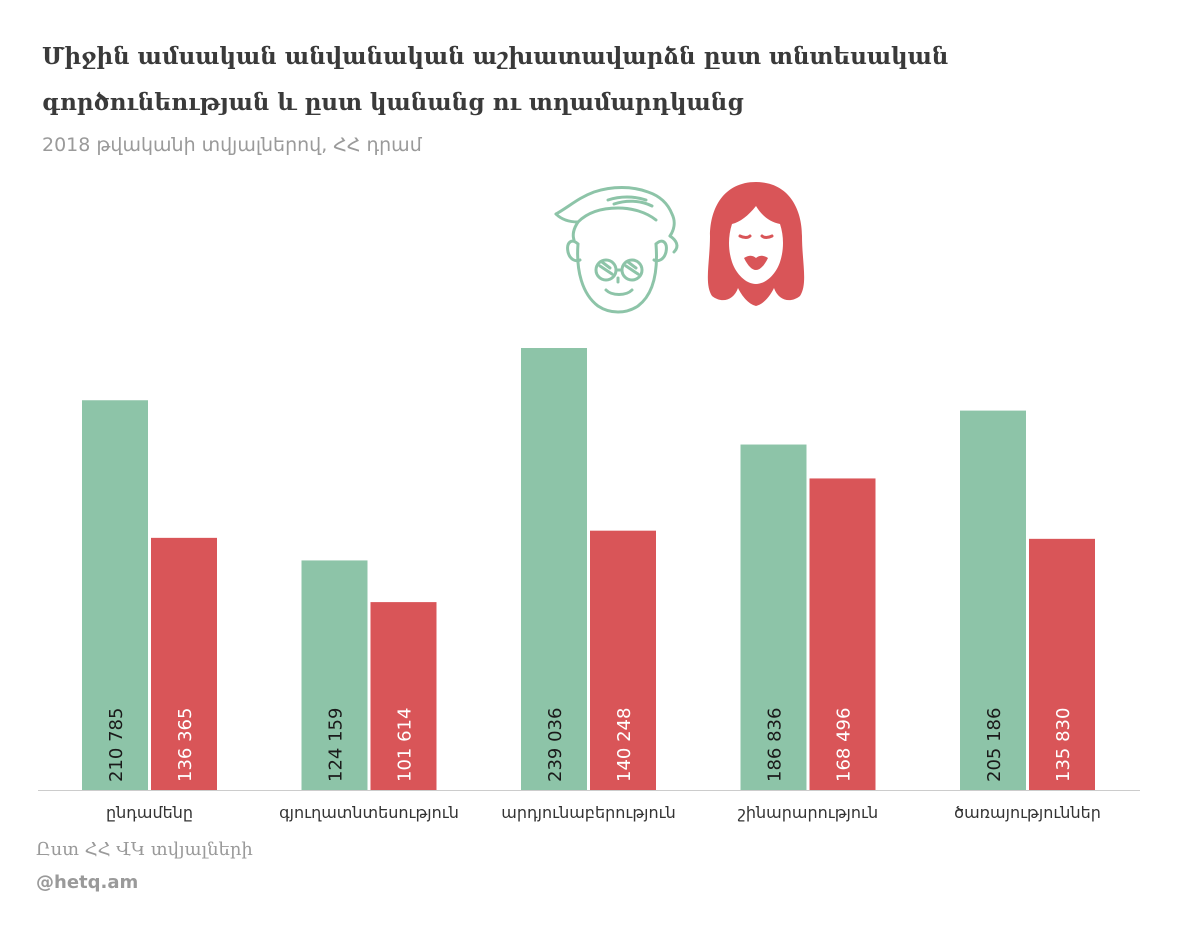 Image resolution: width=1203 pixels, height=929 pixels. What do you see at coordinates (1063, 745) in the screenshot?
I see `bar-value-label: 135 830` at bounding box center [1063, 745].